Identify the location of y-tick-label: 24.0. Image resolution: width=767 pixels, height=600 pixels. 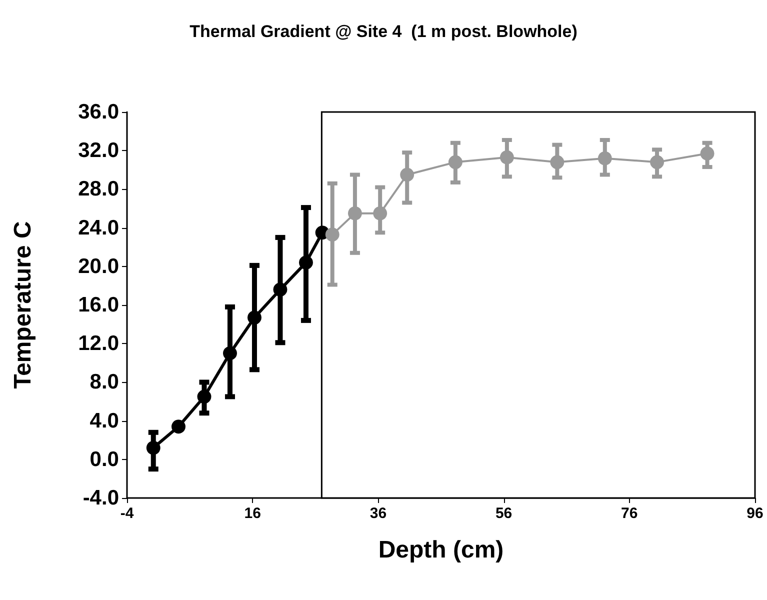
(98, 228).